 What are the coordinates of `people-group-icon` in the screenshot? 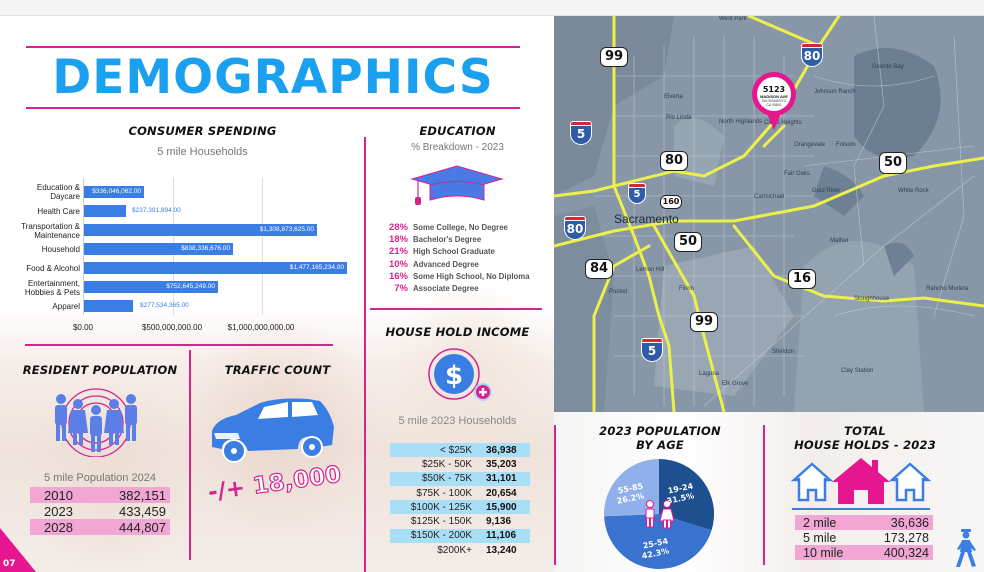 It's located at (96, 421).